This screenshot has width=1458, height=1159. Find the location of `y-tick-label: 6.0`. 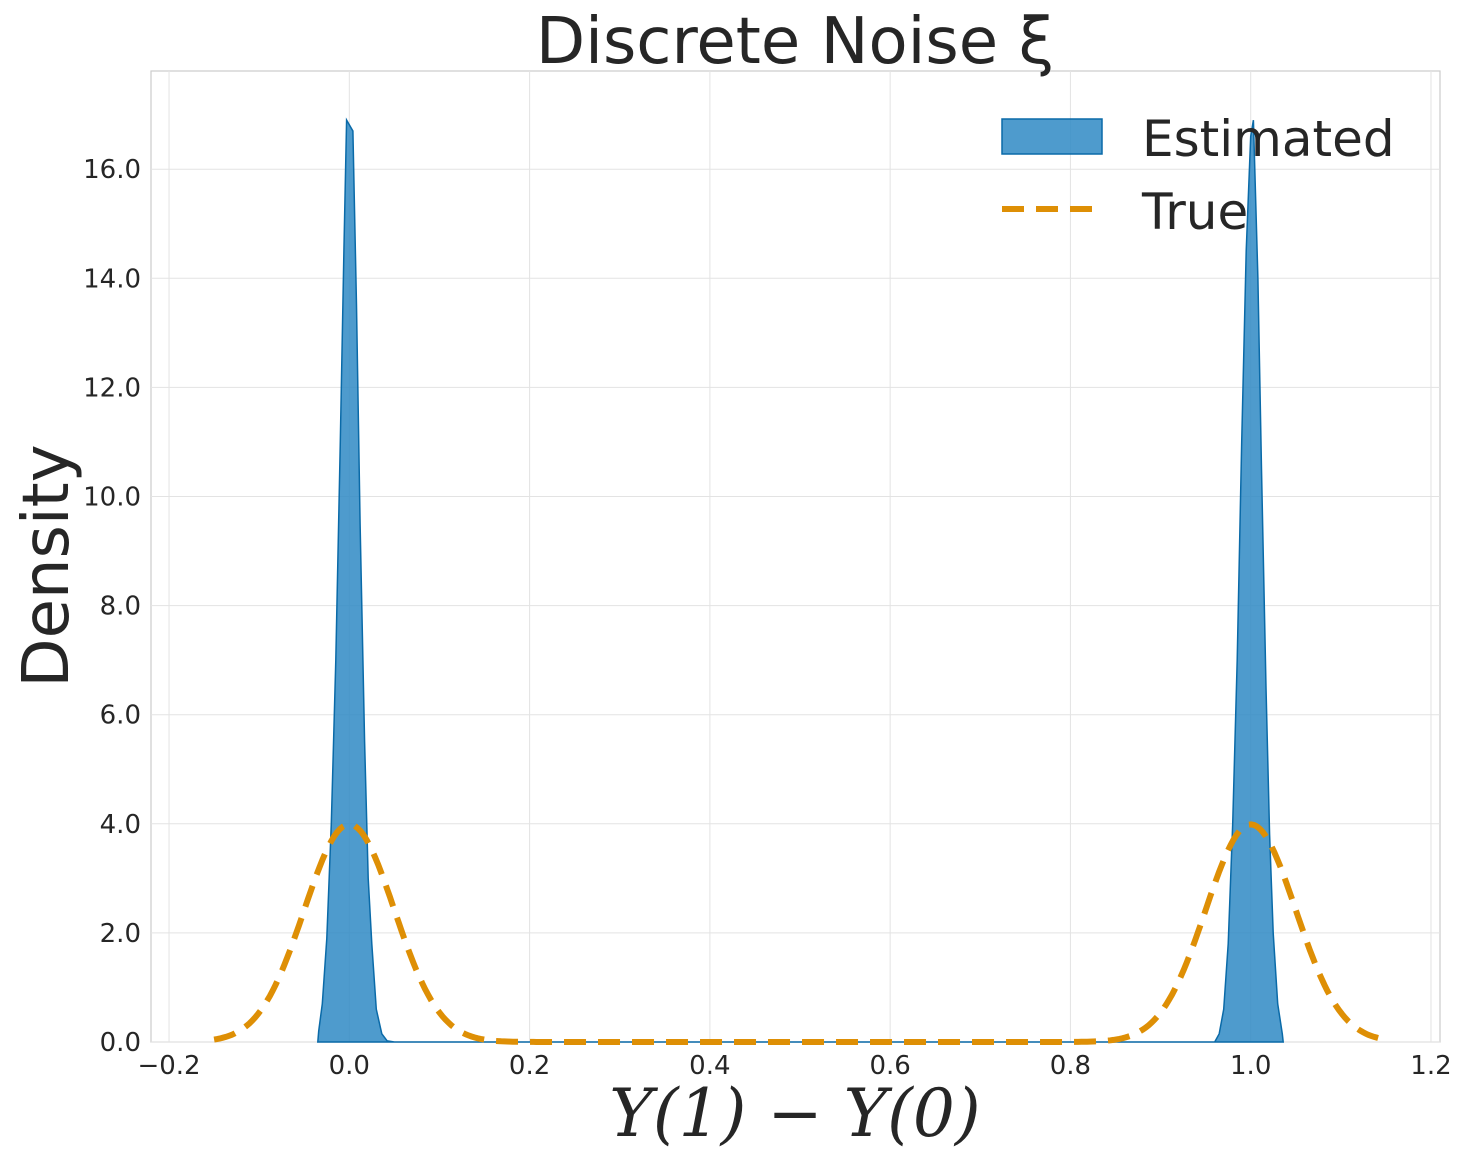

y-tick-label: 6.0 is located at coordinates (120, 716).